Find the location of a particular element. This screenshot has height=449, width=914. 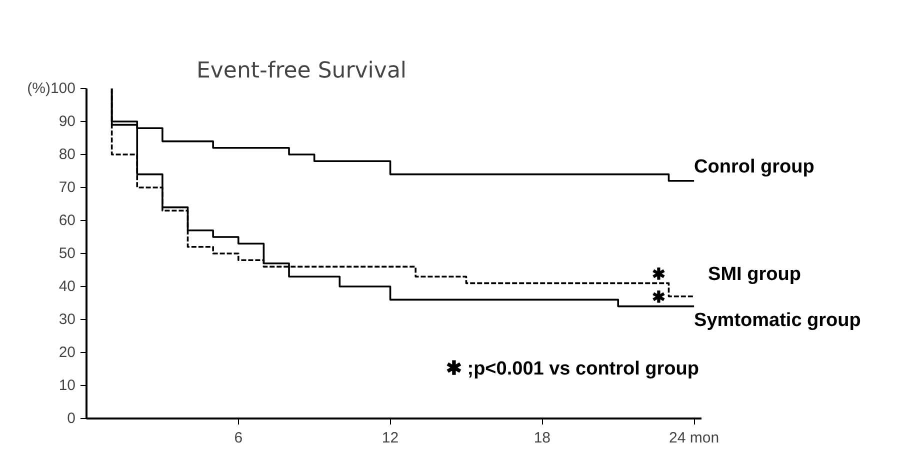

x-tick-label: 12 is located at coordinates (390, 438).